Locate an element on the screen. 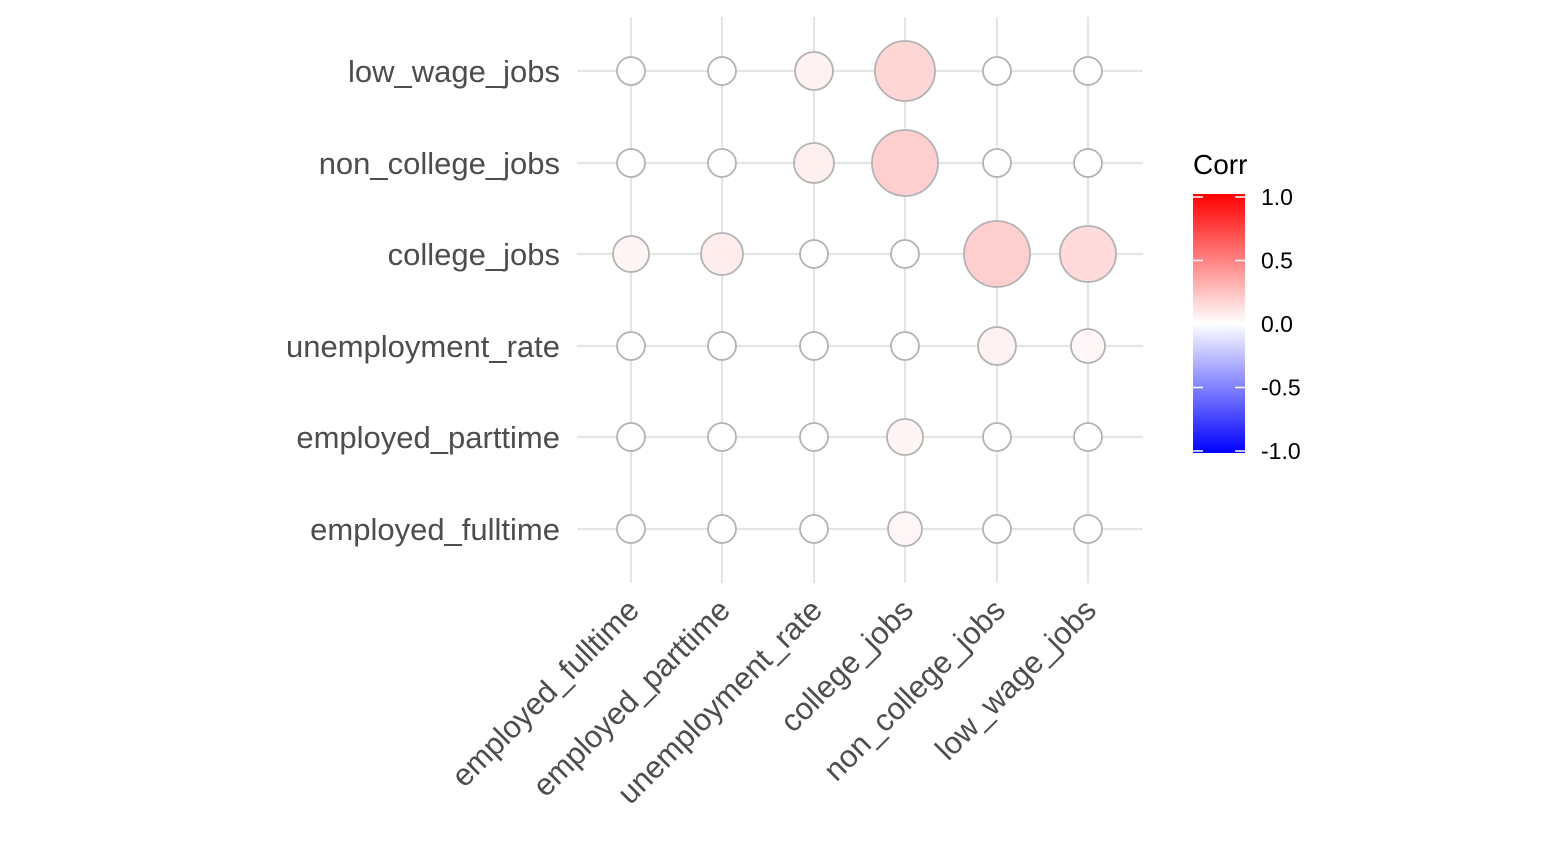  legend-label: 0.0 is located at coordinates (1277, 324).